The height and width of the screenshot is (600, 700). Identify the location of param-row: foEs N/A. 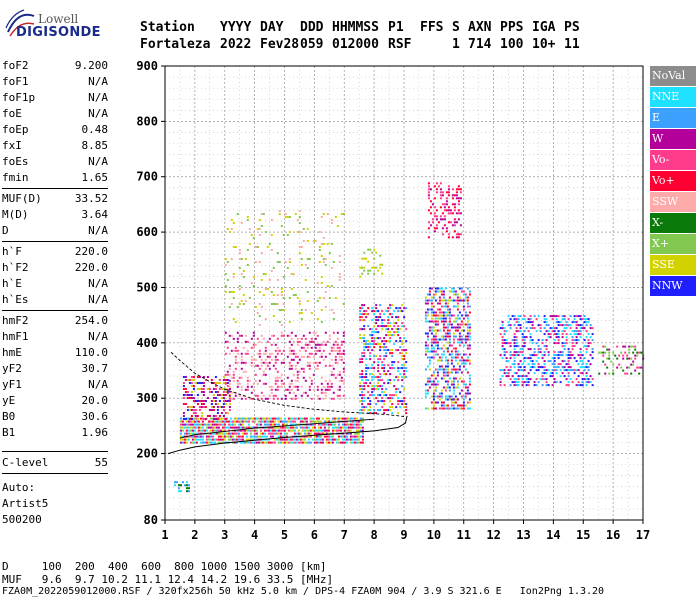
(55, 162).